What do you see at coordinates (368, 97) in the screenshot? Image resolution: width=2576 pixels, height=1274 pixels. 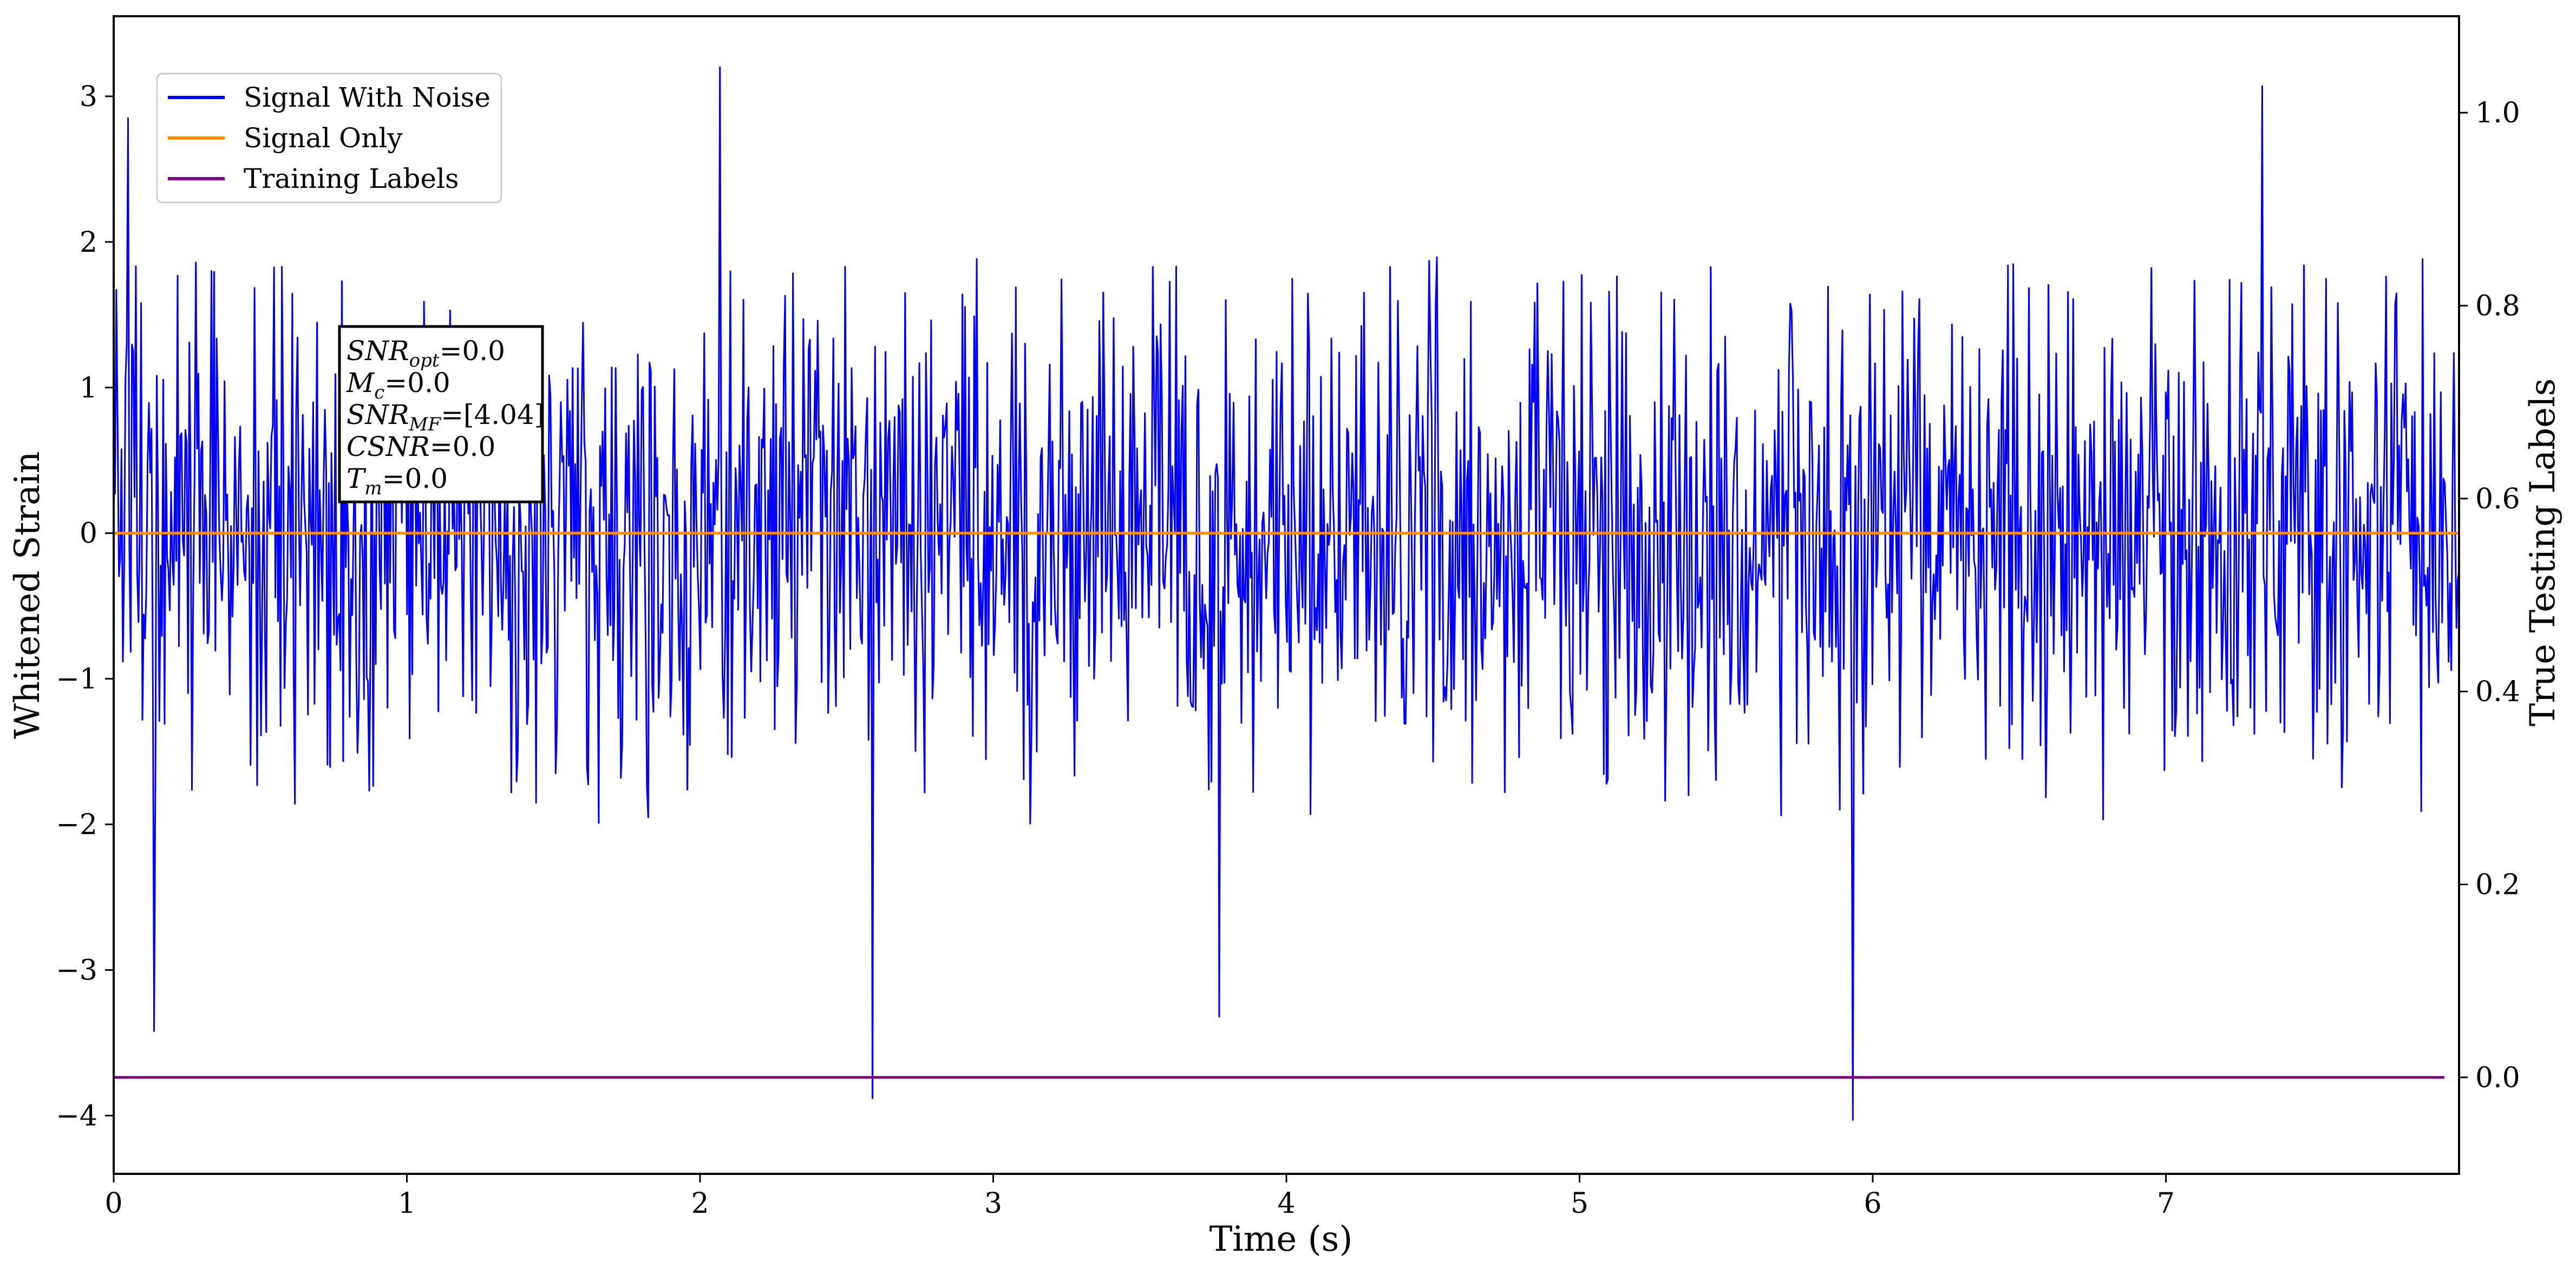 I see `legend-label: Signal With Noise` at bounding box center [368, 97].